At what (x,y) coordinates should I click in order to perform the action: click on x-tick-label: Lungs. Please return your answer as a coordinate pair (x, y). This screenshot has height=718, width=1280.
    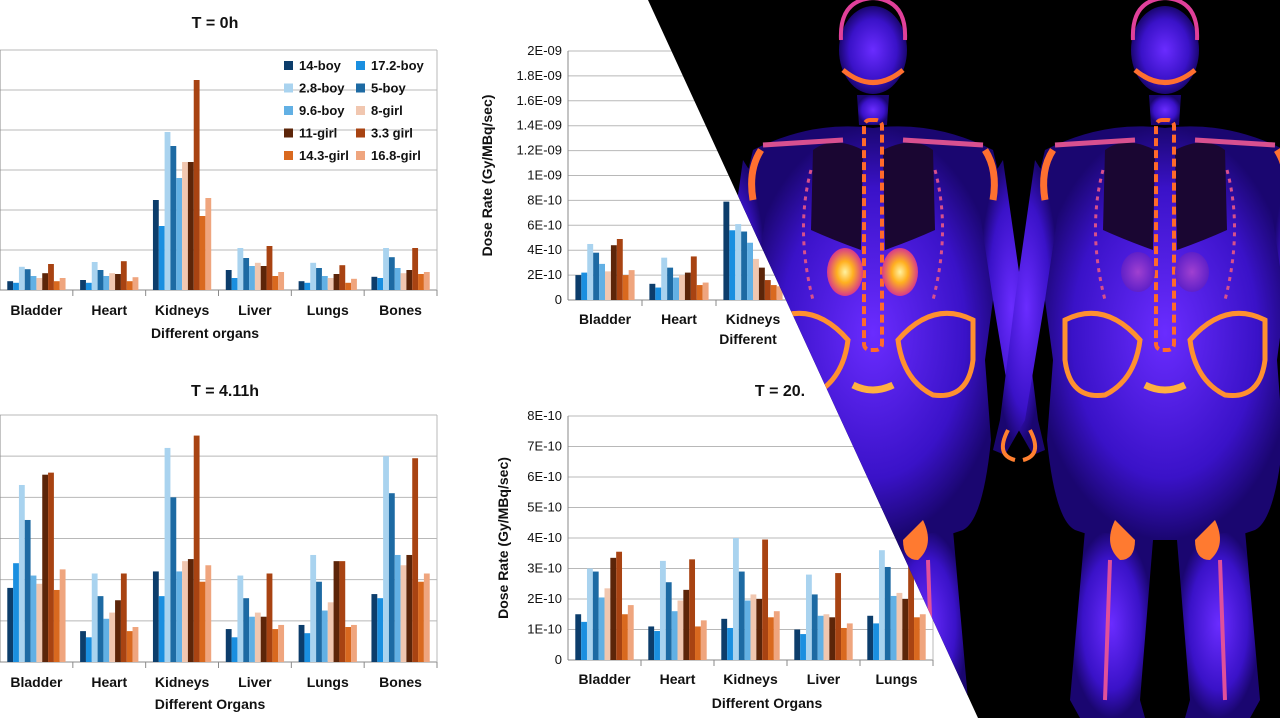
    Looking at the image, I should click on (897, 679).